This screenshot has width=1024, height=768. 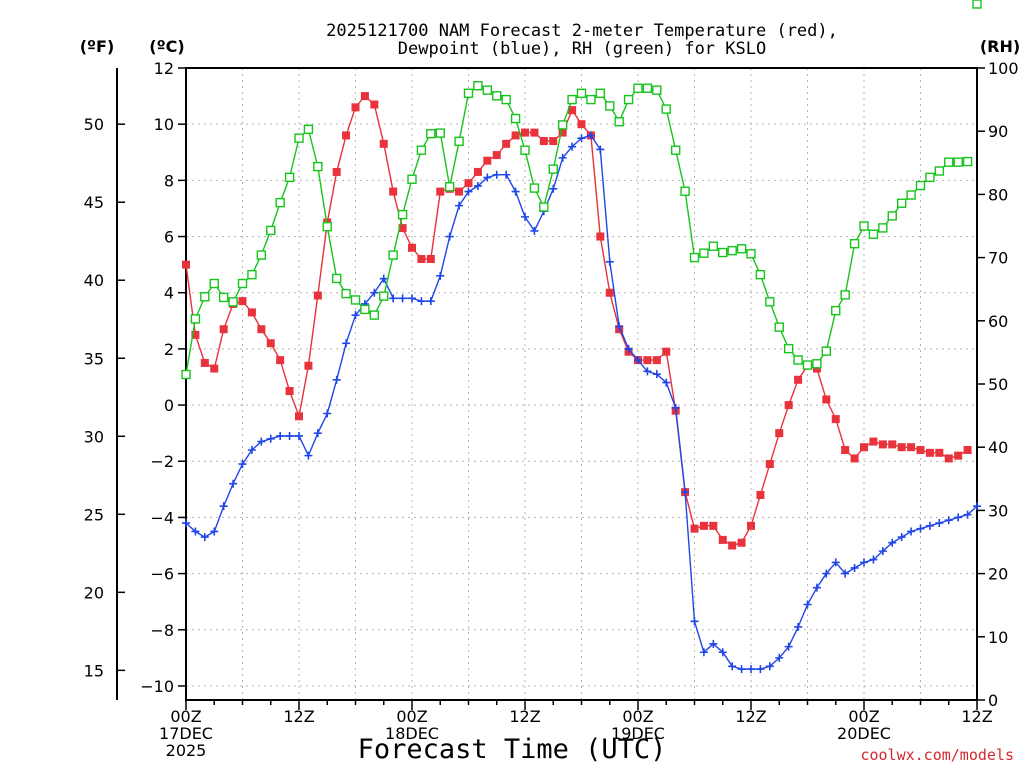 What do you see at coordinates (94, 592) in the screenshot?
I see `fahrenheit-tick-label: 20` at bounding box center [94, 592].